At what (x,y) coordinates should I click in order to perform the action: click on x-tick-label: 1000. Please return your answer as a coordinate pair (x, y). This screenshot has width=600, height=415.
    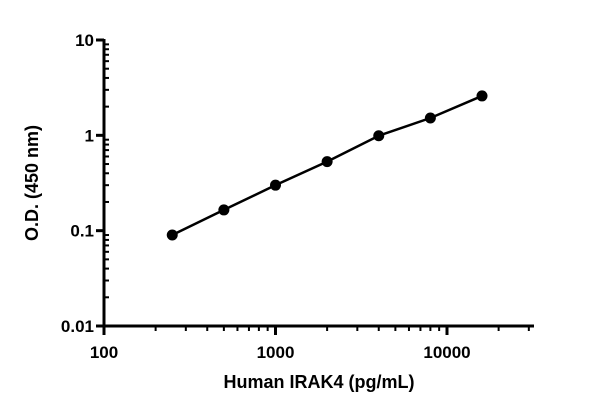
    Looking at the image, I should click on (276, 352).